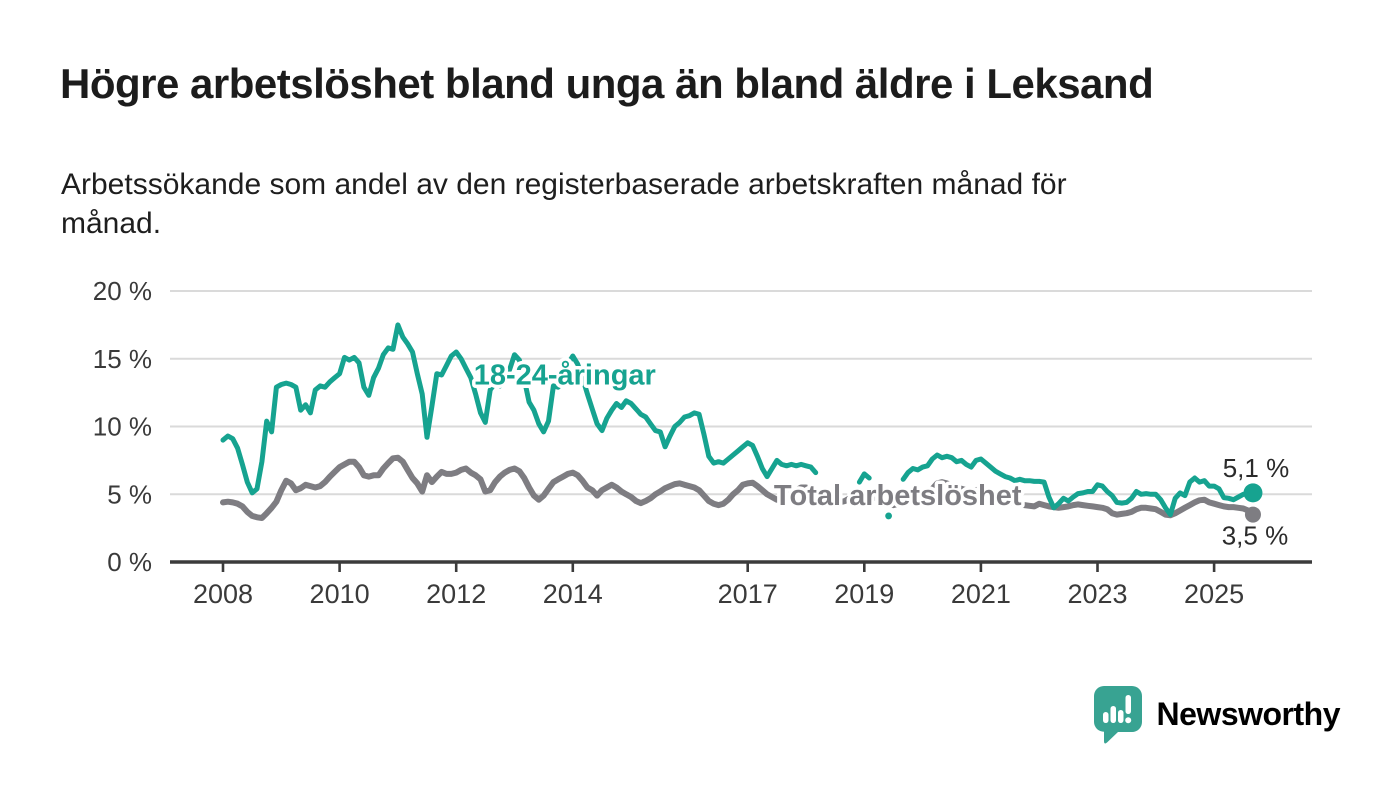 This screenshot has height=794, width=1400. I want to click on y-tick-label: 5 %, so click(129, 494).